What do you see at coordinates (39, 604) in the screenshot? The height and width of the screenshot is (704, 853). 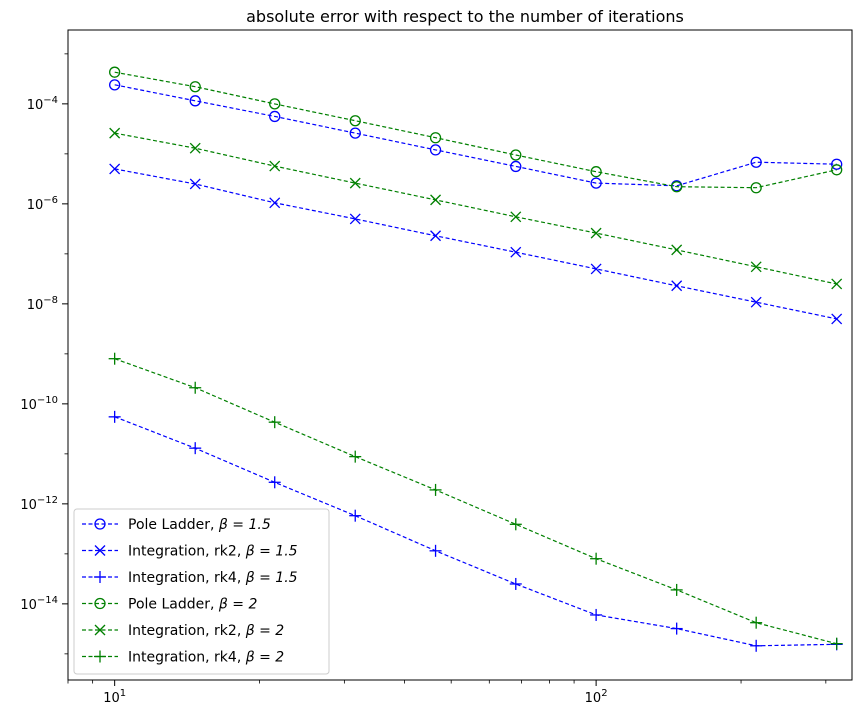 I see `y-tick-label: 10⁻¹⁴` at bounding box center [39, 604].